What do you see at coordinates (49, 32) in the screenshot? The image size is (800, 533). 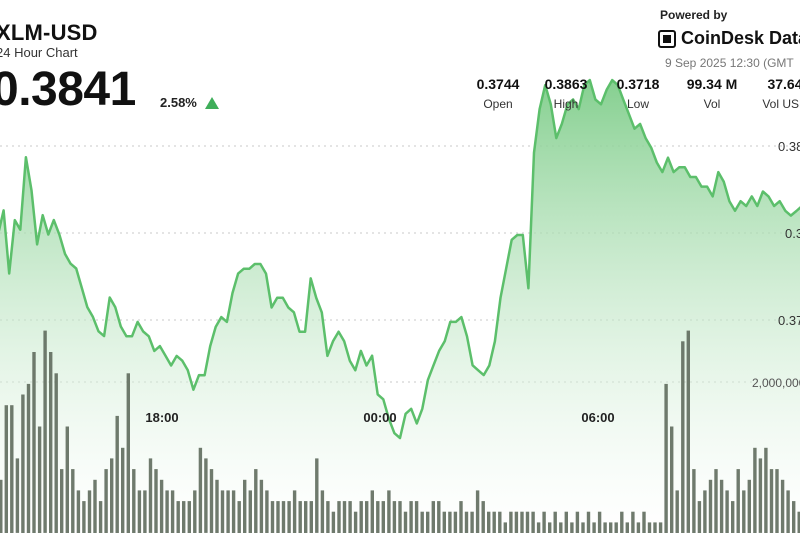 I see `pair-title: XLM-USD` at bounding box center [49, 32].